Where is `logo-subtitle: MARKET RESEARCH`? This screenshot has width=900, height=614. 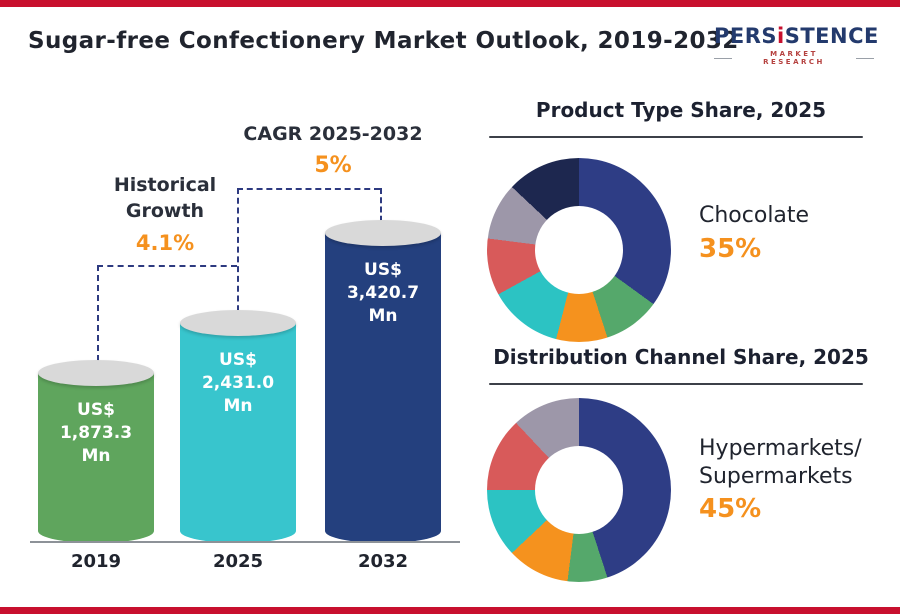 logo-subtitle: MARKET RESEARCH is located at coordinates (794, 58).